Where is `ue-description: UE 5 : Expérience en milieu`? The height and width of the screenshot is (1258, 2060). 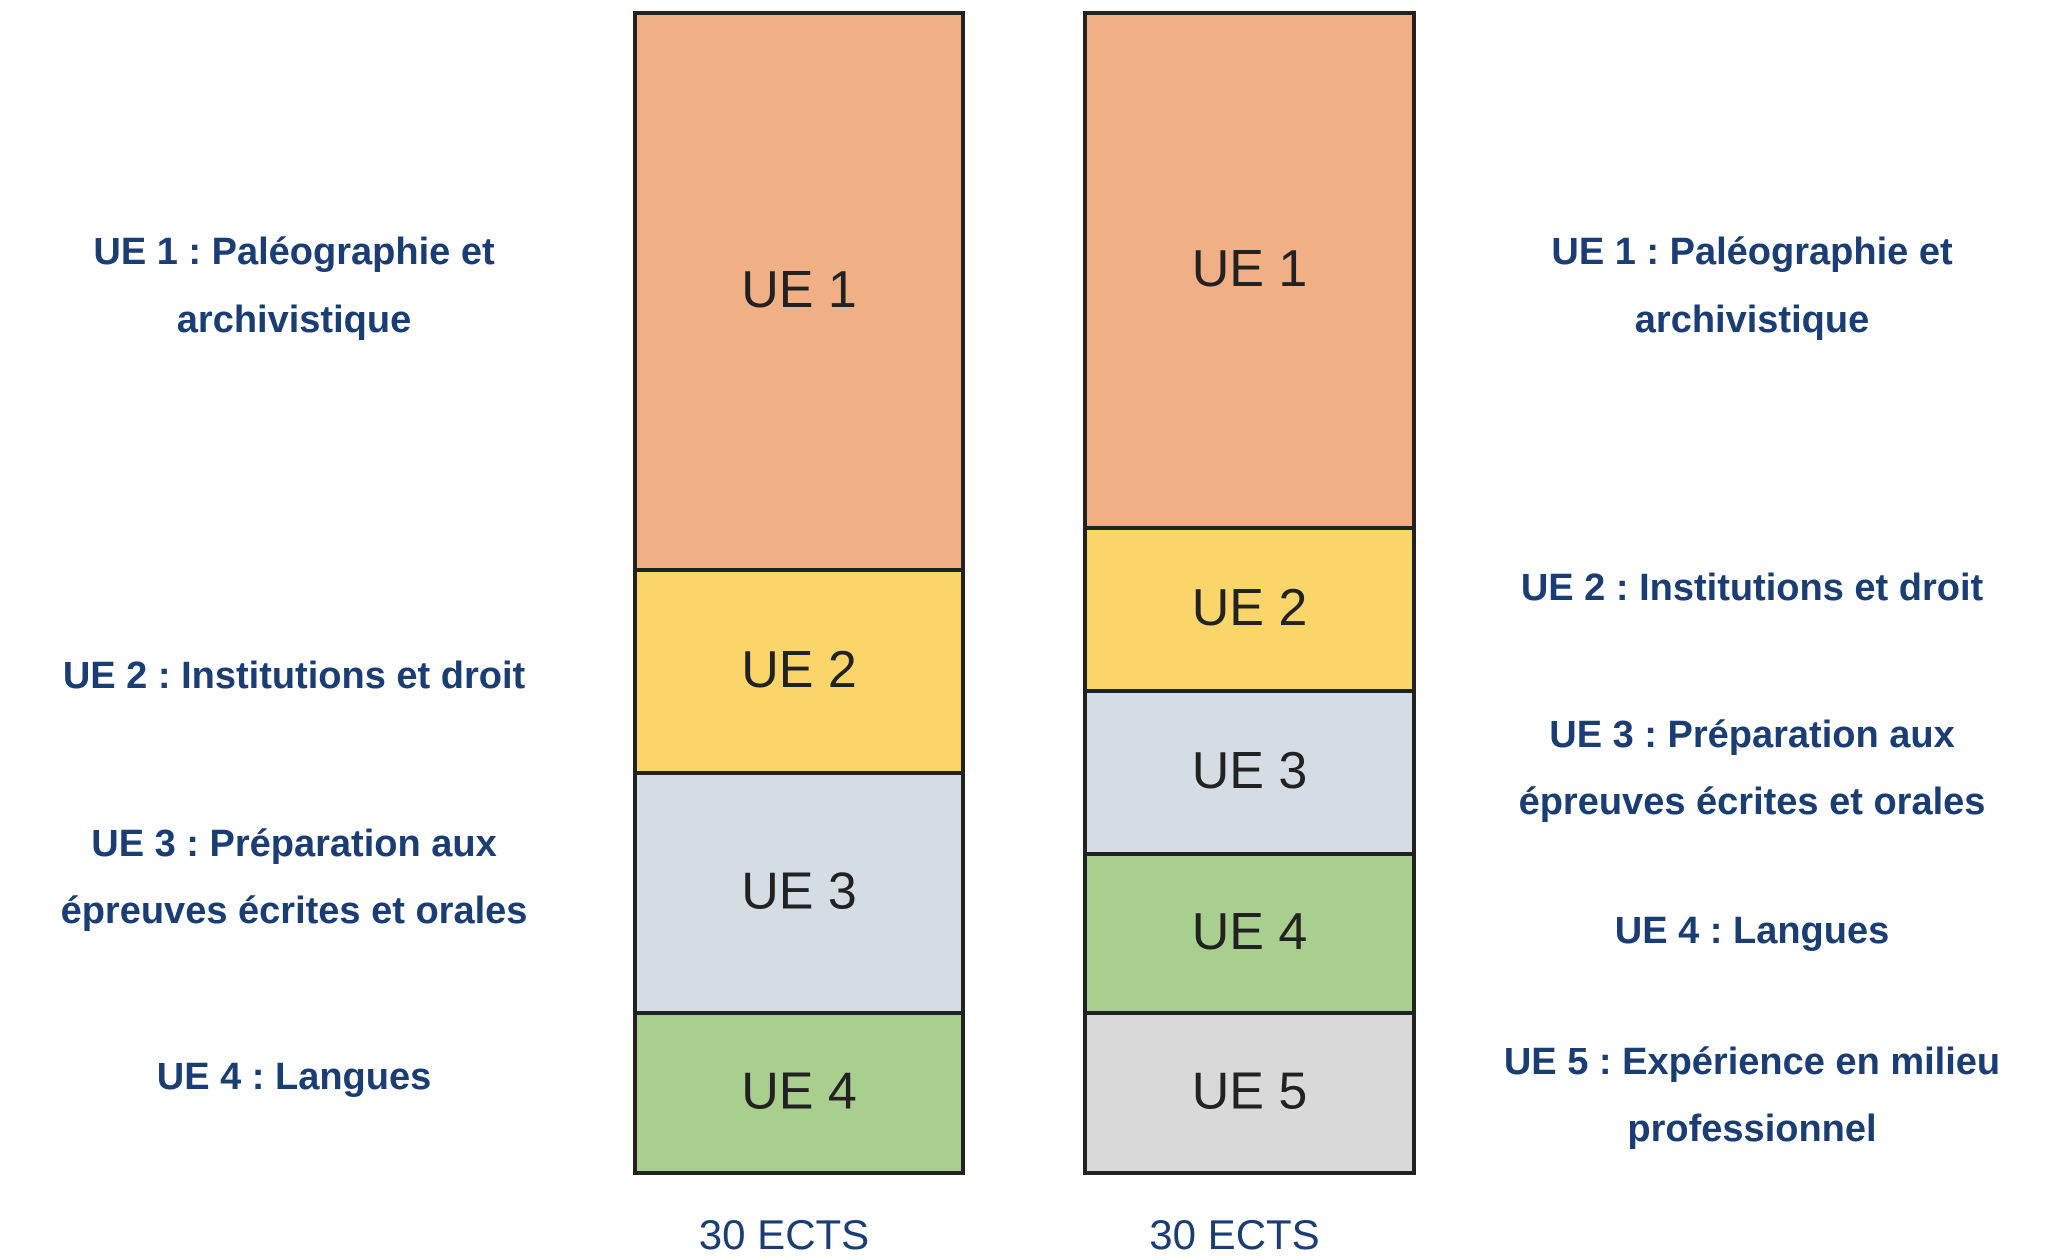
ue-description: UE 5 : Expérience en milieu is located at coordinates (1752, 1062).